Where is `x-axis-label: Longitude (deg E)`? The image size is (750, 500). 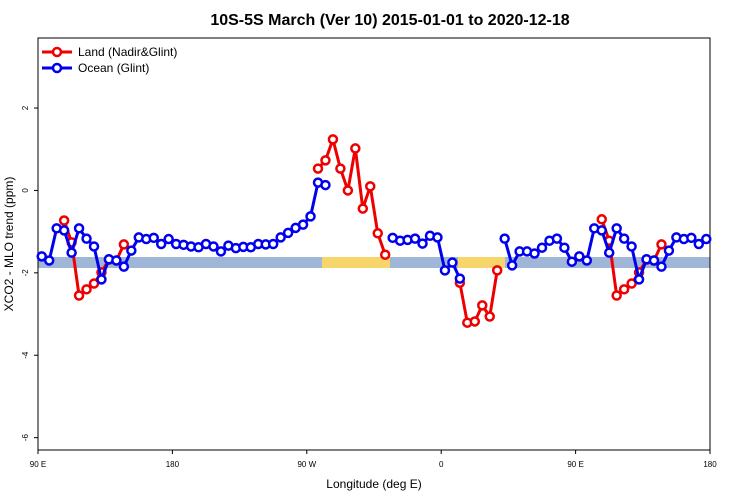 x-axis-label: Longitude (deg E) is located at coordinates (373, 484).